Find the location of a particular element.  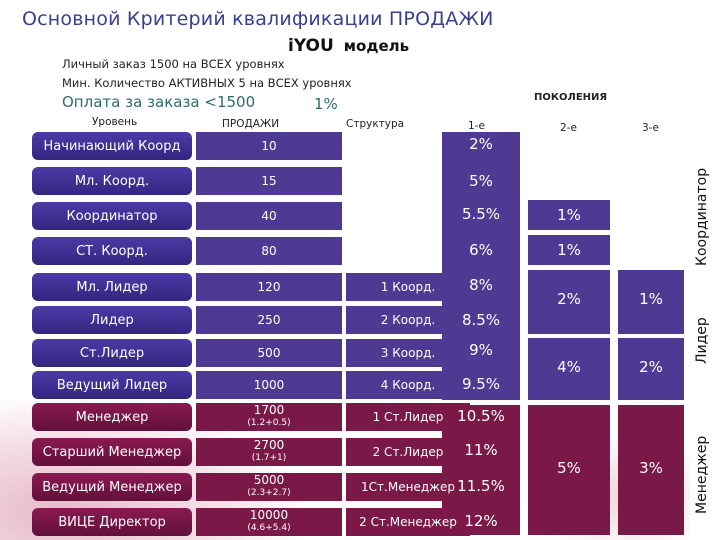

rule-payment-pct: 1% is located at coordinates (326, 104).